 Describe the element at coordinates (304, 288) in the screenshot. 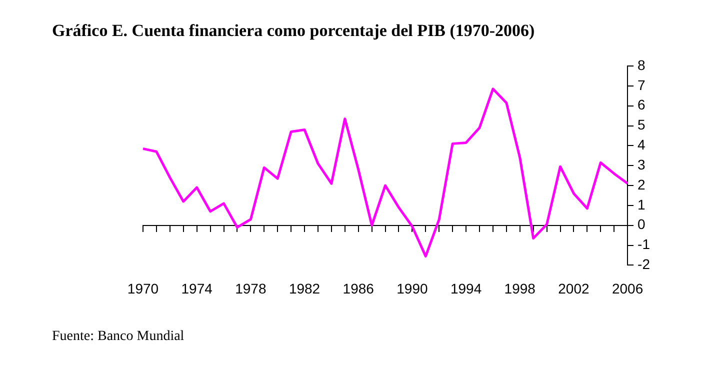

I see `x-tick-label: 1982` at that location.